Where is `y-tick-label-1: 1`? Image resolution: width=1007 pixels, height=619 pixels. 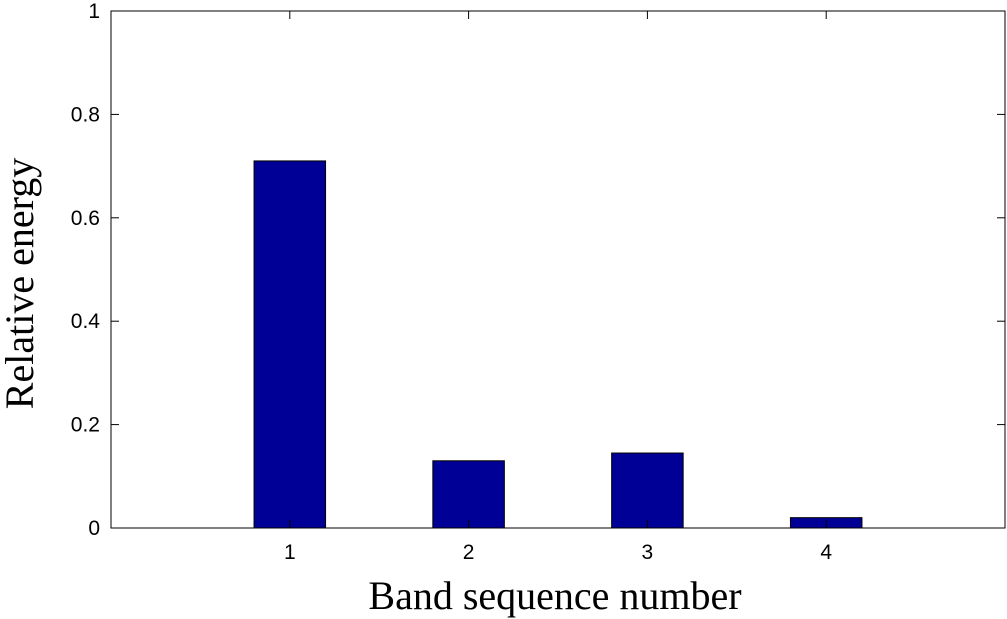 y-tick-label-1: 1 is located at coordinates (94, 11).